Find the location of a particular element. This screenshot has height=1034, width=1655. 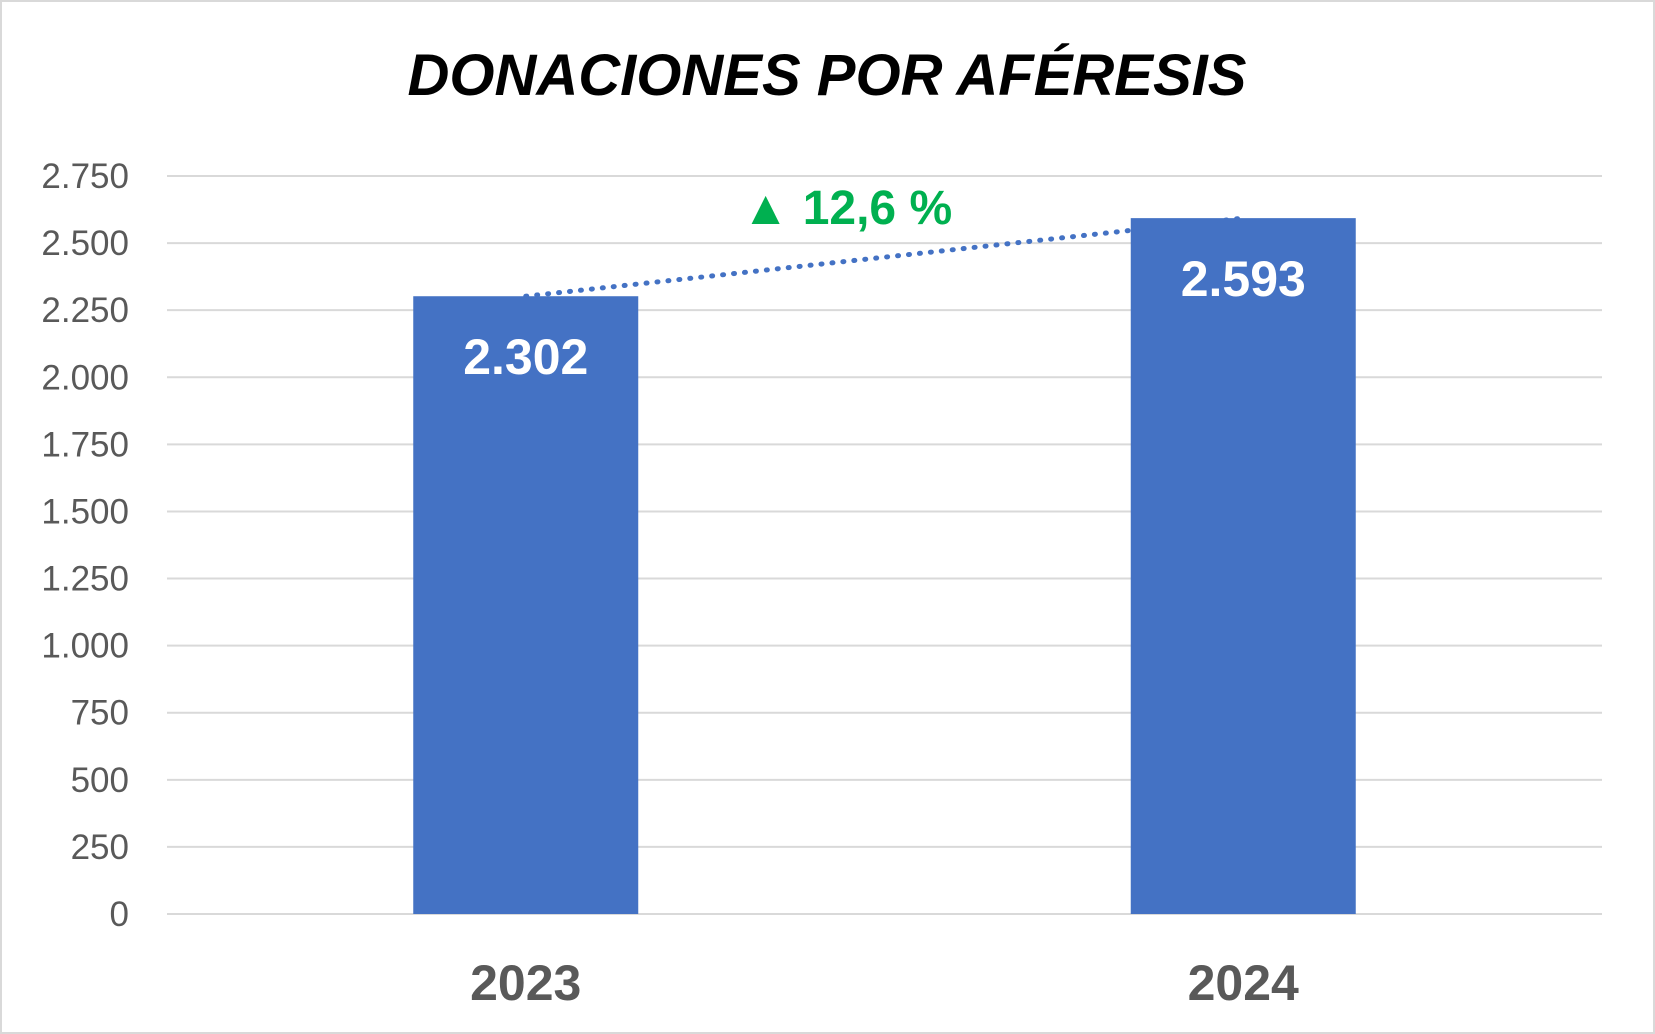

data-label-2023: 2.302 is located at coordinates (525, 357).